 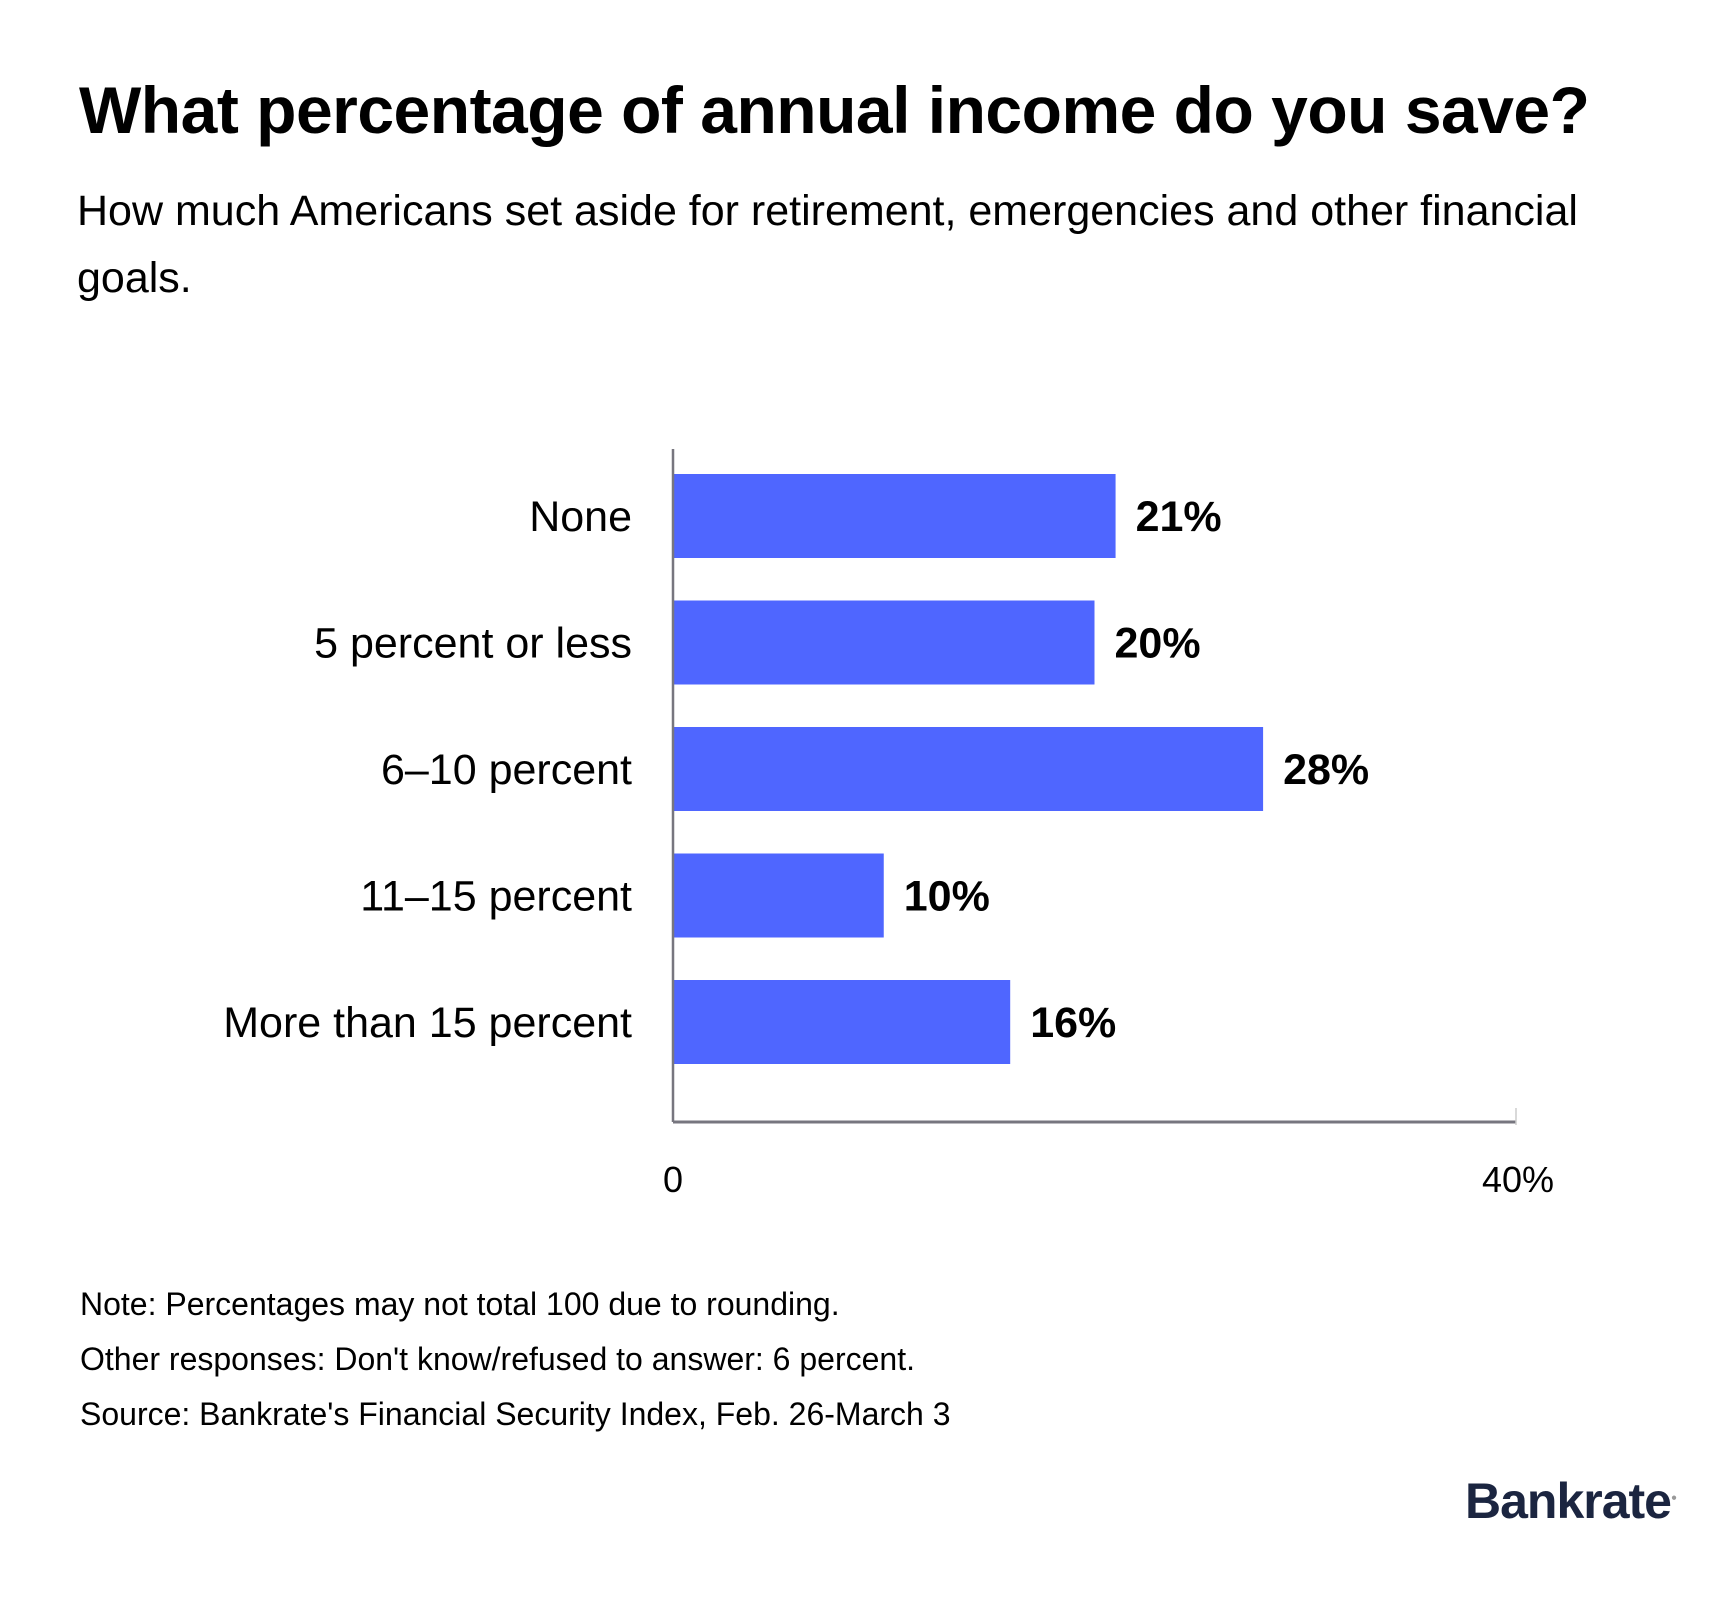 I want to click on category-label: 6–10 percent, so click(x=506, y=770).